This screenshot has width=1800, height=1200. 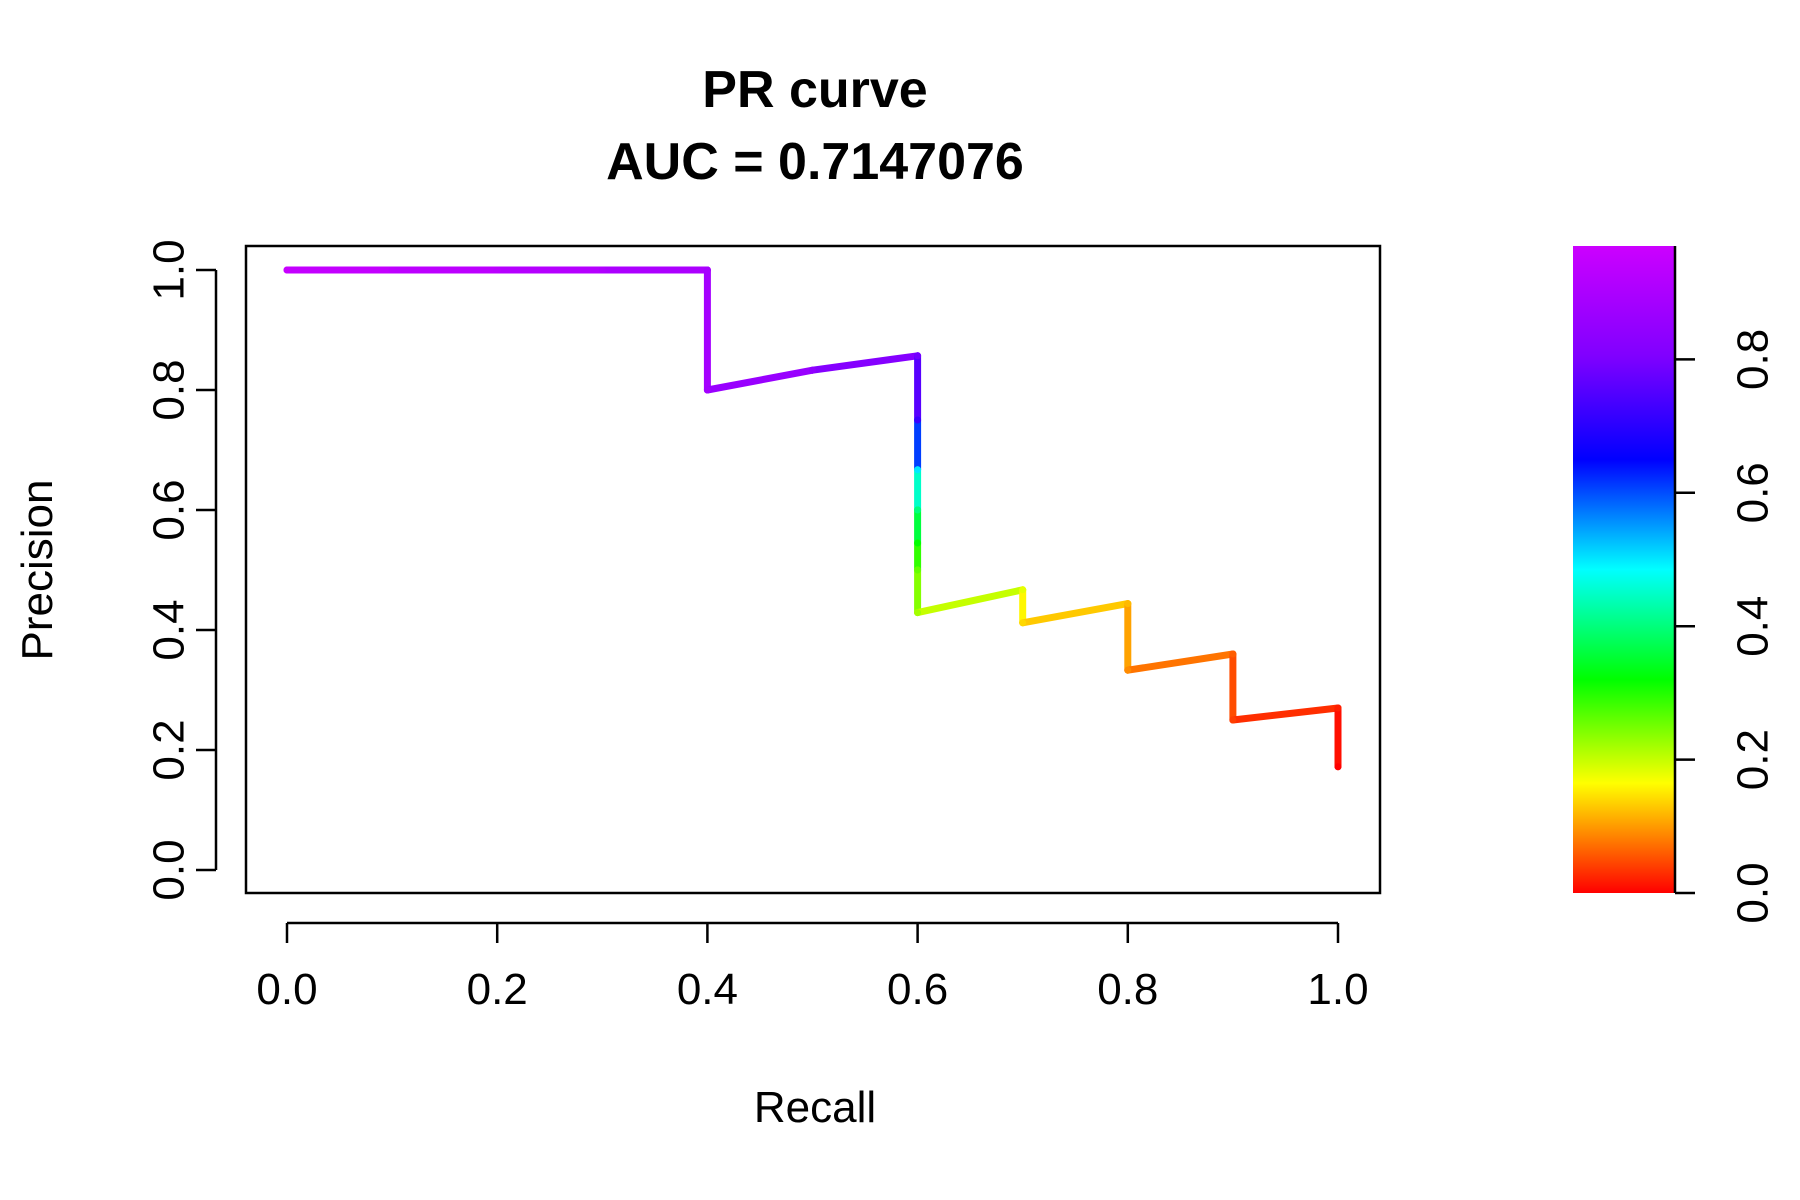 I want to click on x-tick-label: 0.8, so click(x=1127, y=989).